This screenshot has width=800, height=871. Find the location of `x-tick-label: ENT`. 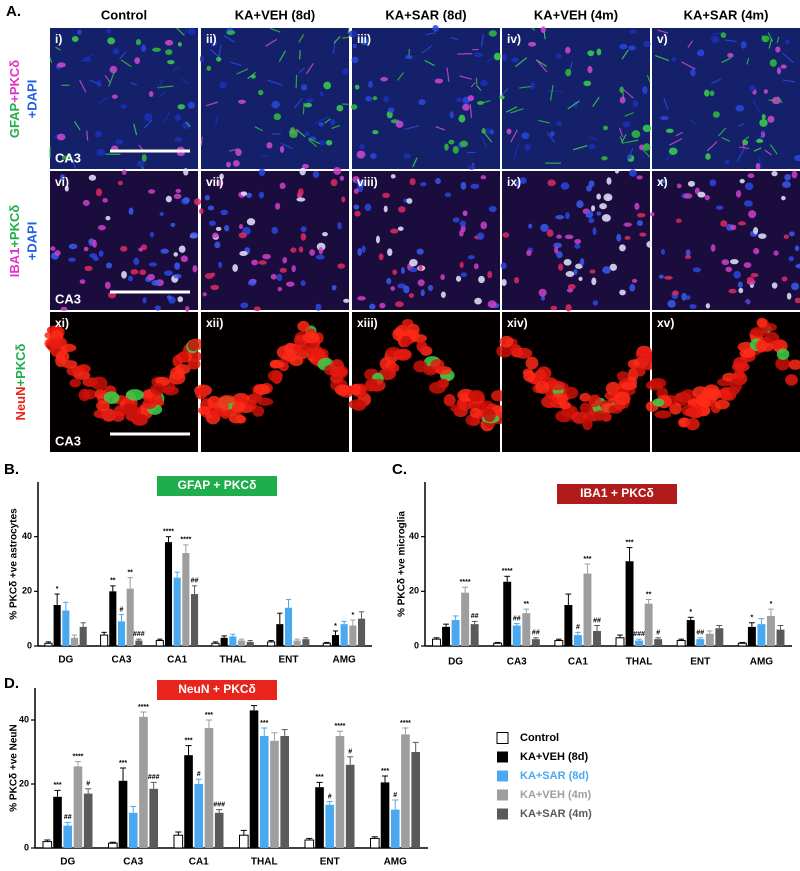

x-tick-label: ENT is located at coordinates (330, 862).